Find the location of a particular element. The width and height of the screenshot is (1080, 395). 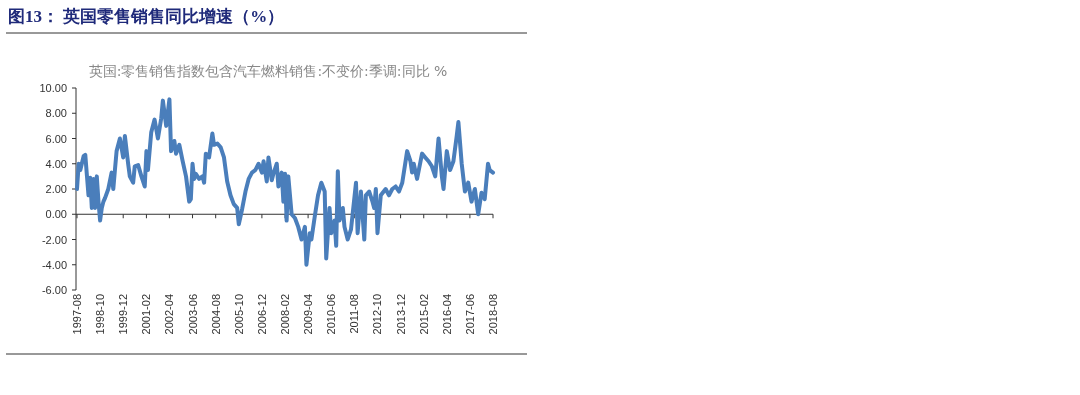

x-tick-label: 1997-08 is located at coordinates (77, 314).